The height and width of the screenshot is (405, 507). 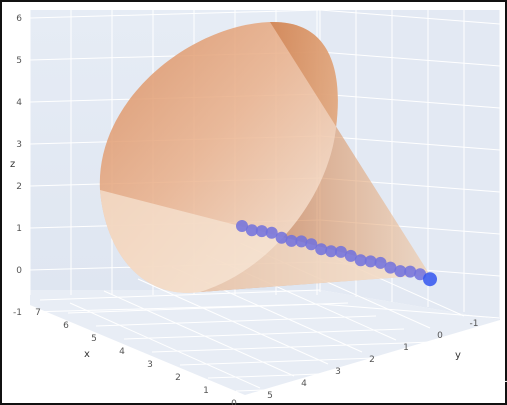 I want to click on y-tick-label: -1, so click(x=474, y=324).